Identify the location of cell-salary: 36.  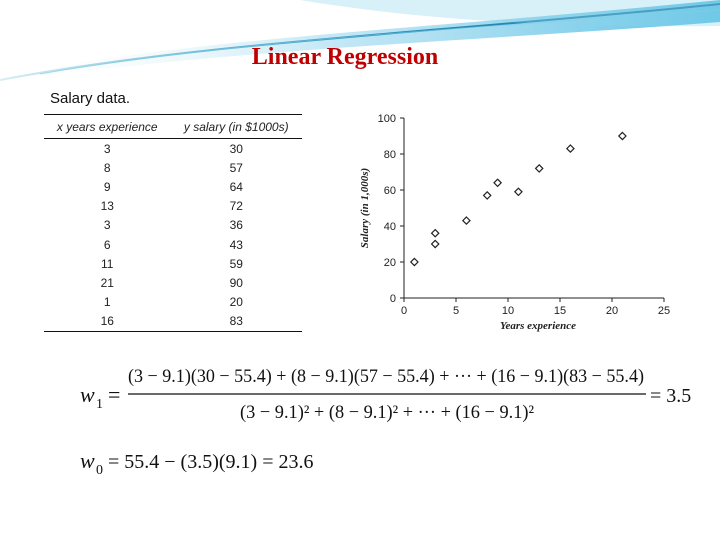
(236, 225).